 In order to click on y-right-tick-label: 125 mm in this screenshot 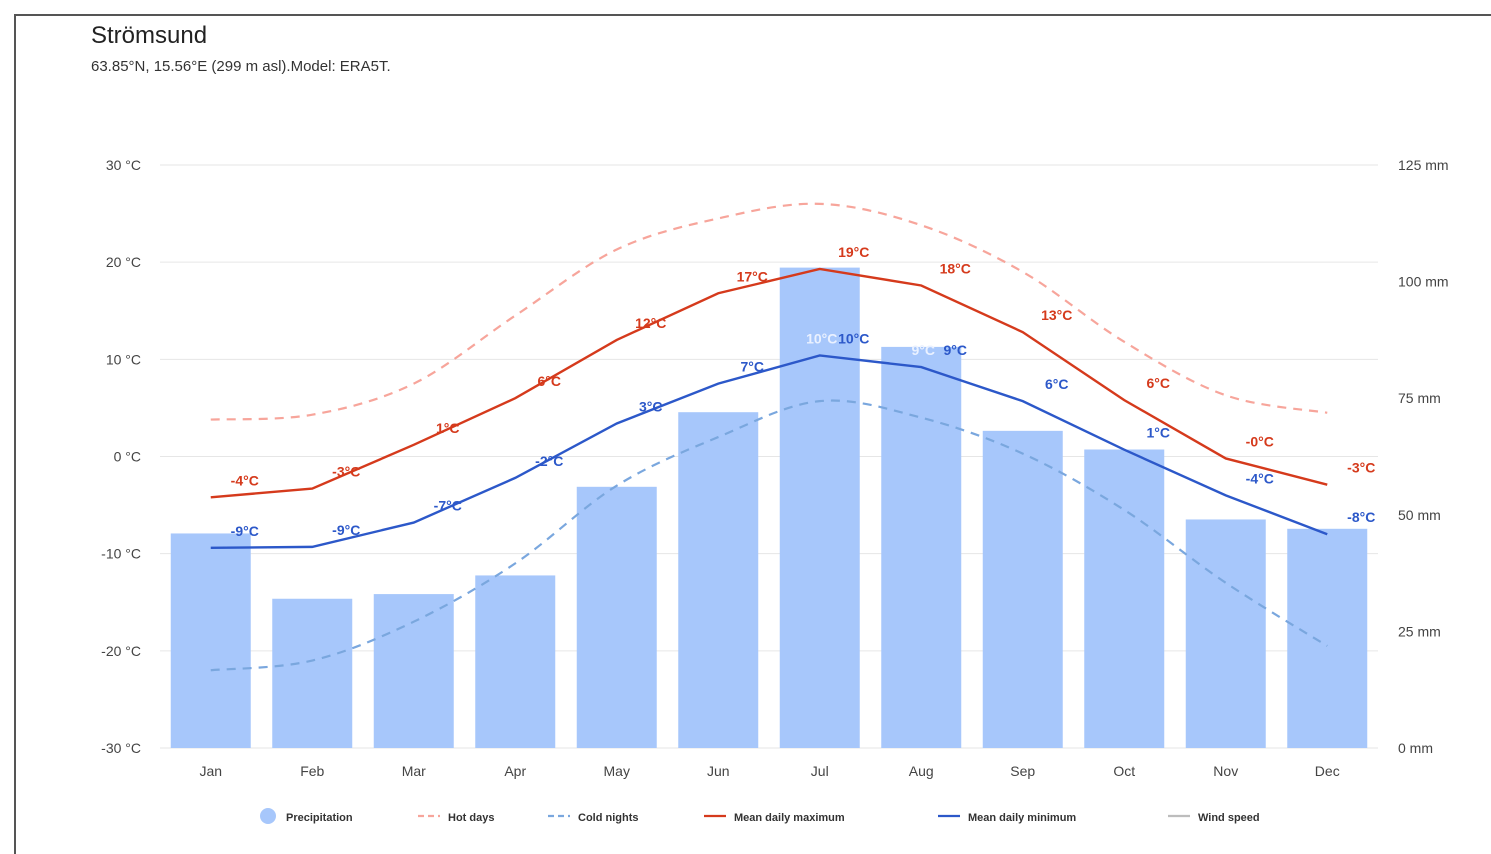, I will do `click(1423, 165)`.